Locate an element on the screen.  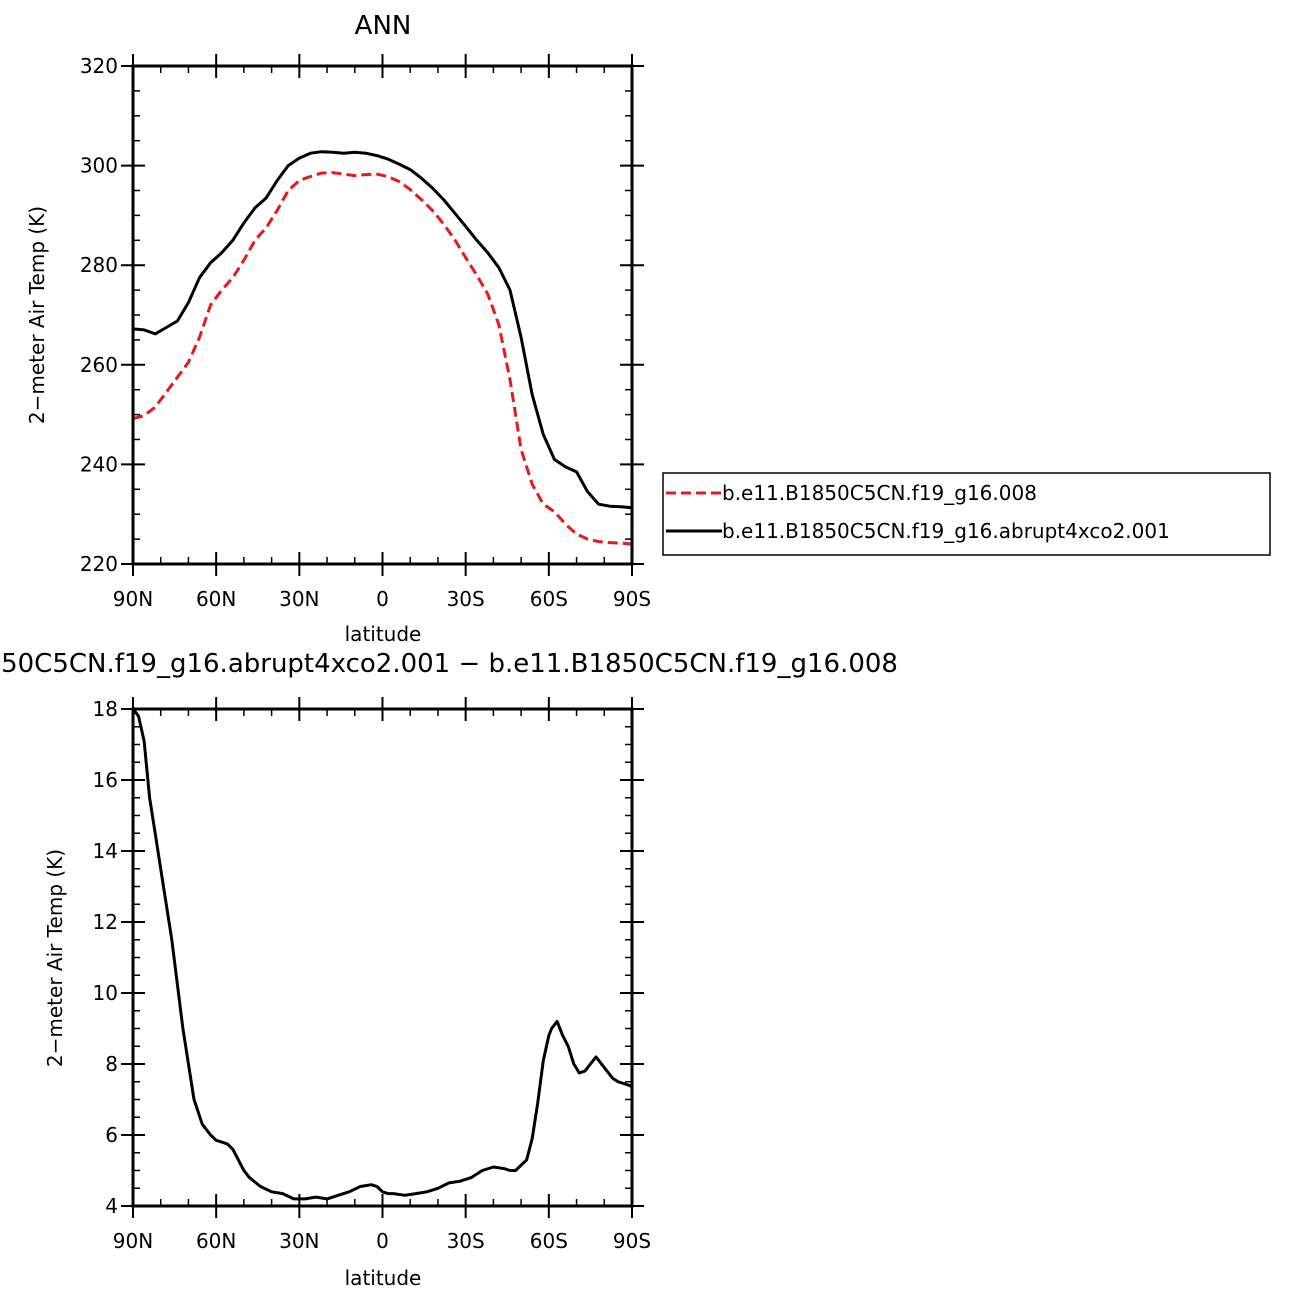
bottom-panel-series-group is located at coordinates (382, 954).